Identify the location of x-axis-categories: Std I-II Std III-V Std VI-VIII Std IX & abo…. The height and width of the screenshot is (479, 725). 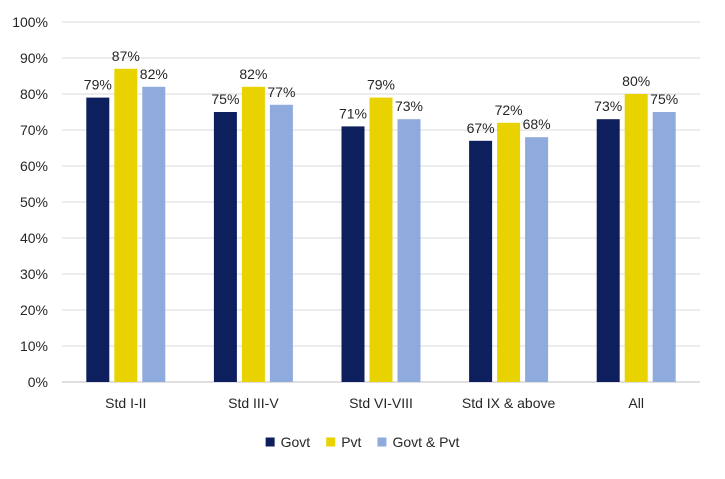
(374, 403).